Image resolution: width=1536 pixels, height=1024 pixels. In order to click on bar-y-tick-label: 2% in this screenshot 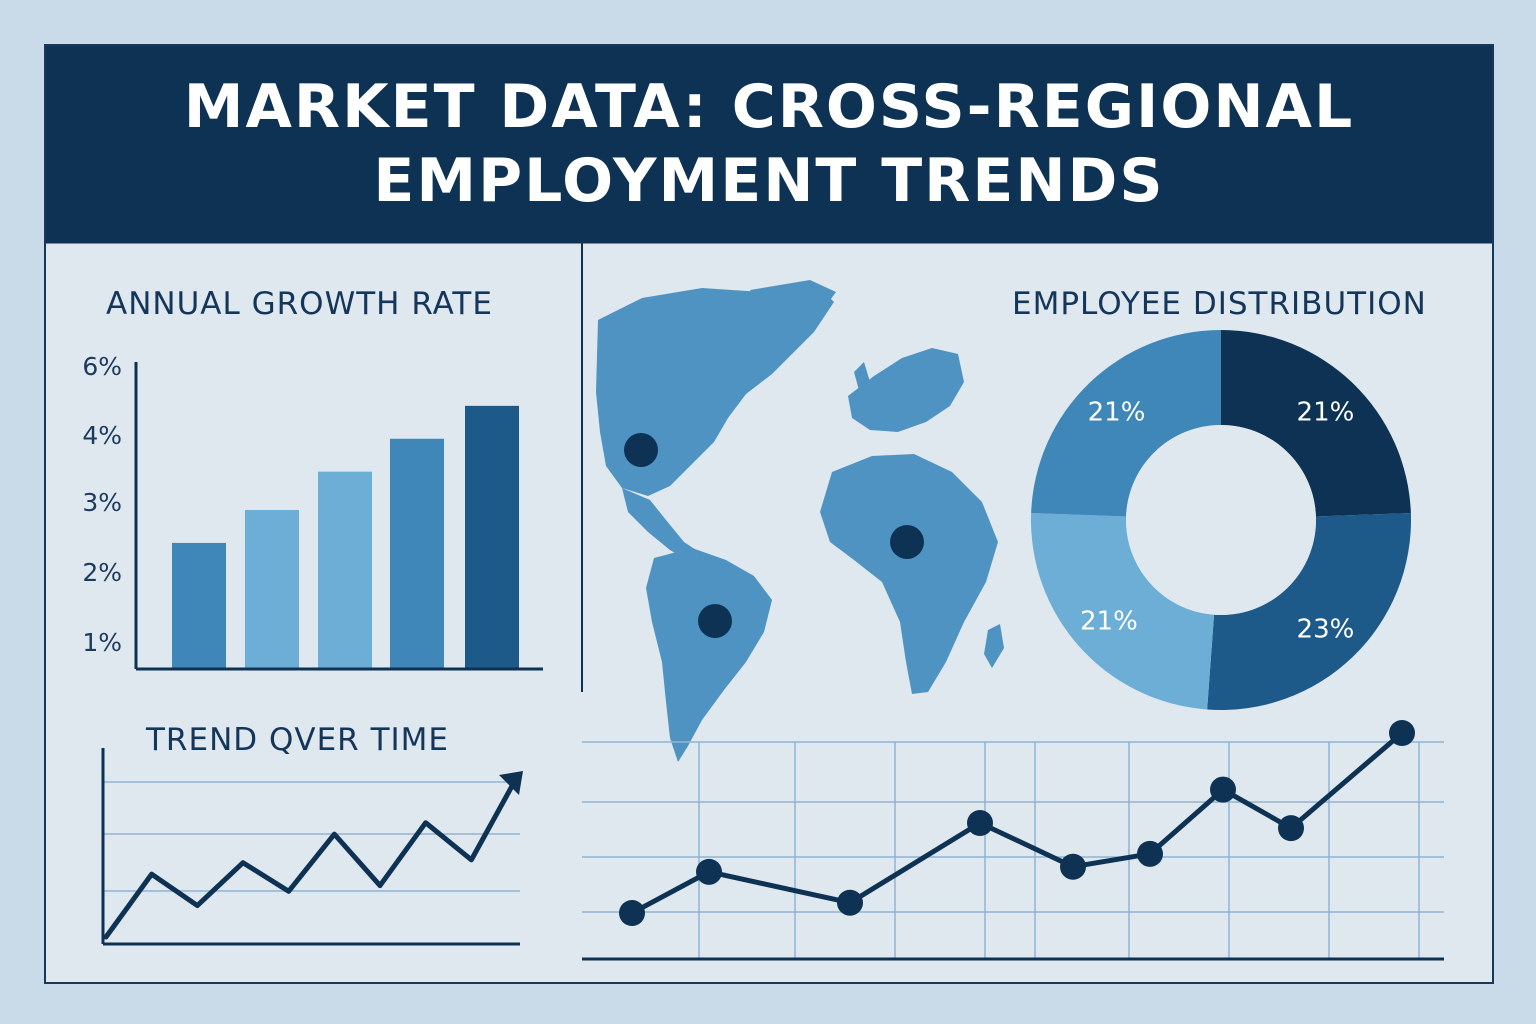, I will do `click(102, 572)`.